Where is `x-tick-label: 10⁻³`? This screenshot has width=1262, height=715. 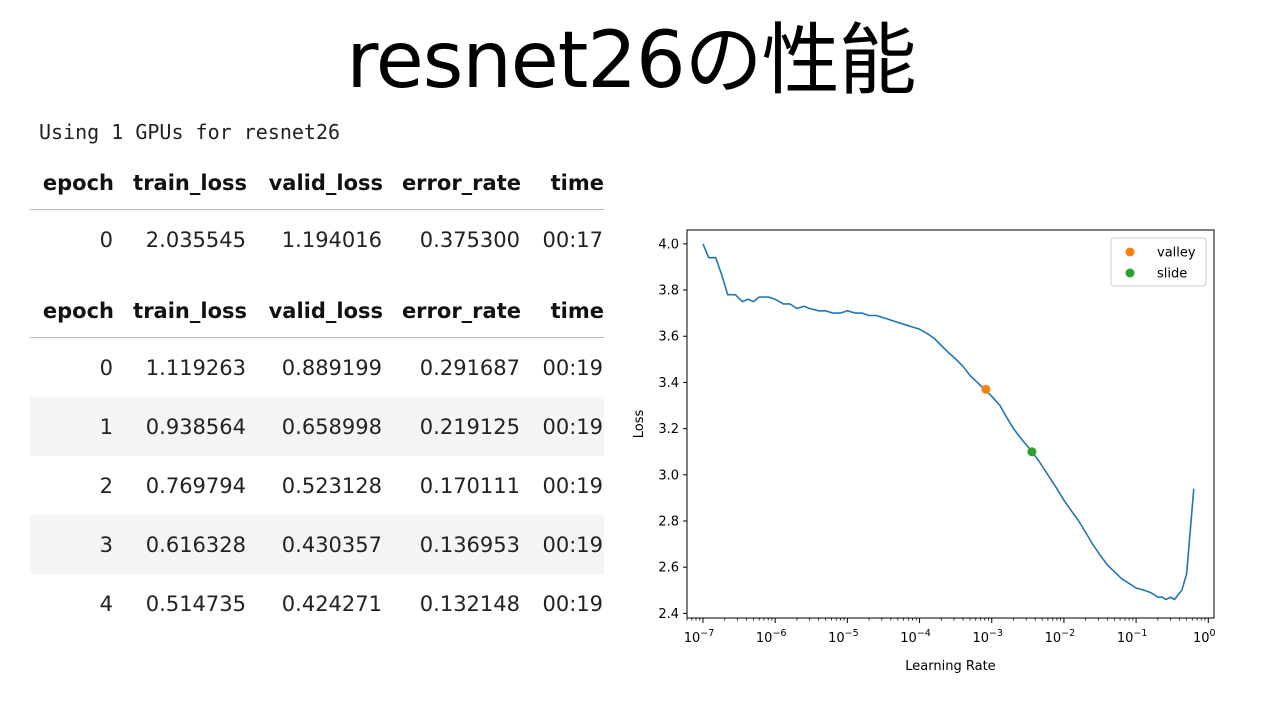
x-tick-label: 10⁻³ is located at coordinates (987, 637).